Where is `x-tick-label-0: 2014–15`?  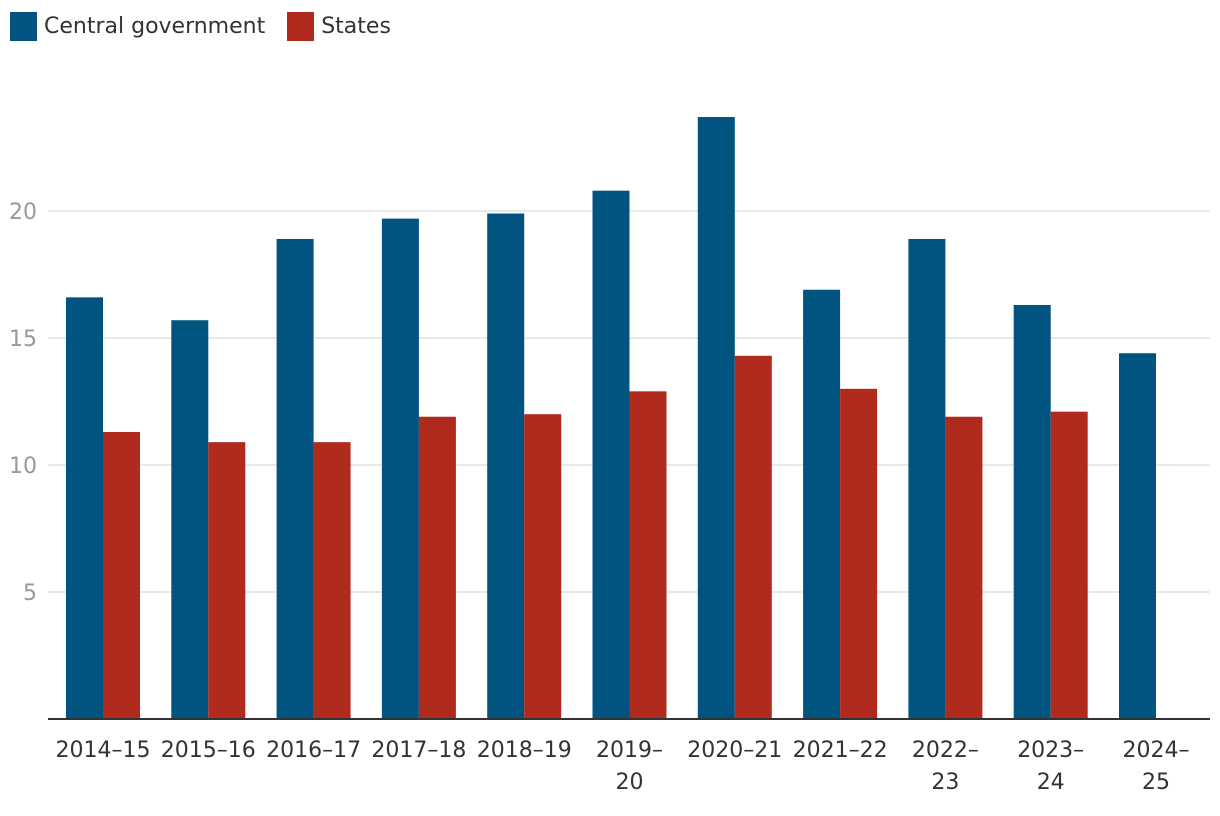 x-tick-label-0: 2014–15 is located at coordinates (103, 750).